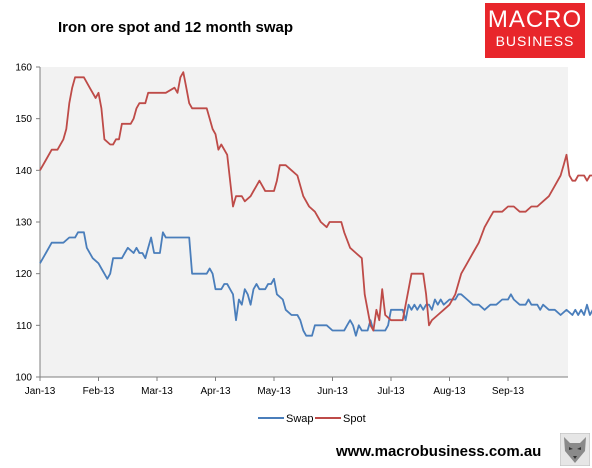 This screenshot has width=592, height=468. I want to click on y-axis: 100 110 120 130 140 150 160, so click(28, 223).